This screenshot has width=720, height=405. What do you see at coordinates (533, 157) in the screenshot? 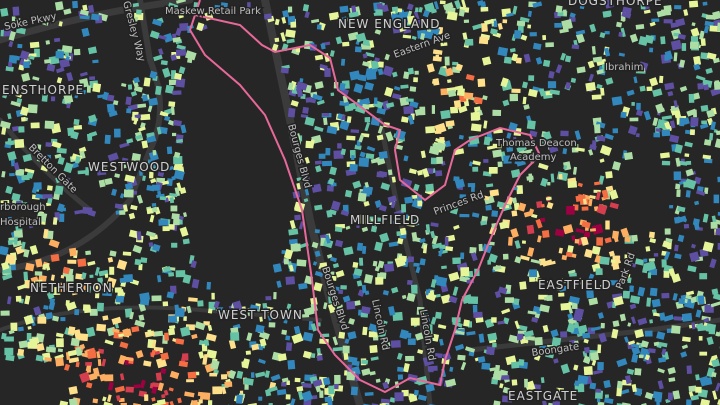
I see `landmark-label: Academy` at bounding box center [533, 157].